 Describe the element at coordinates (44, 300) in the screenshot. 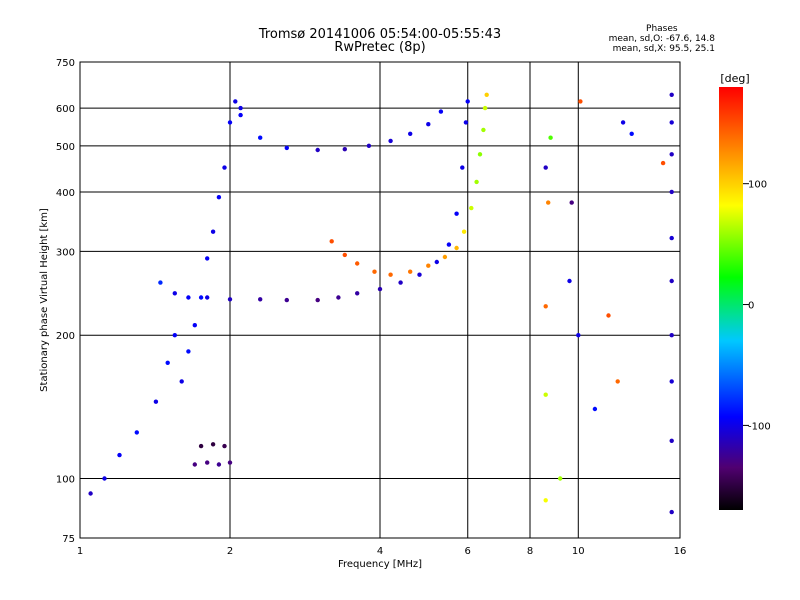

I see `y-axis-label: Stationary phase Virtual Height [km]` at that location.